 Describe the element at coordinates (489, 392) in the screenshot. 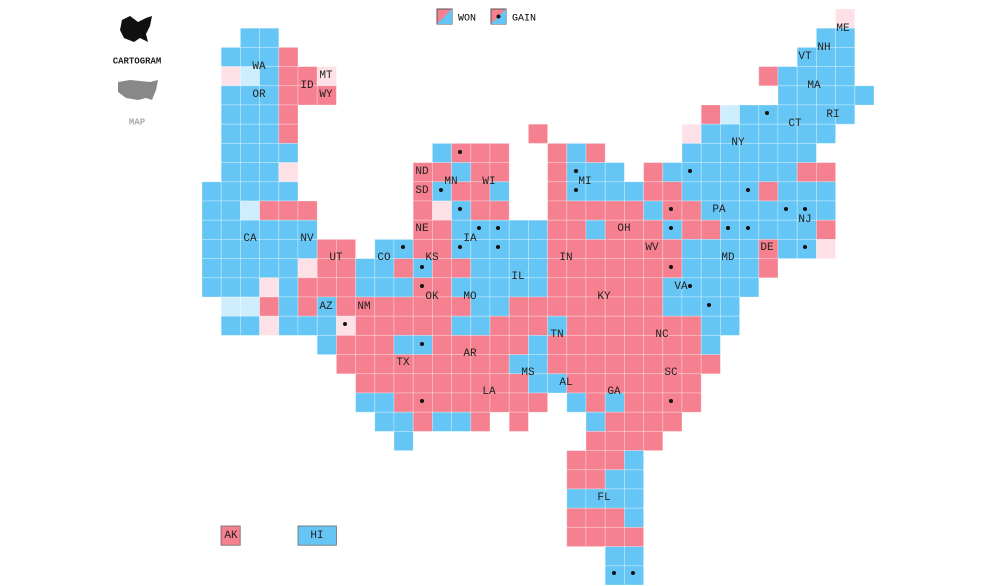

I see `state-label: LA` at that location.